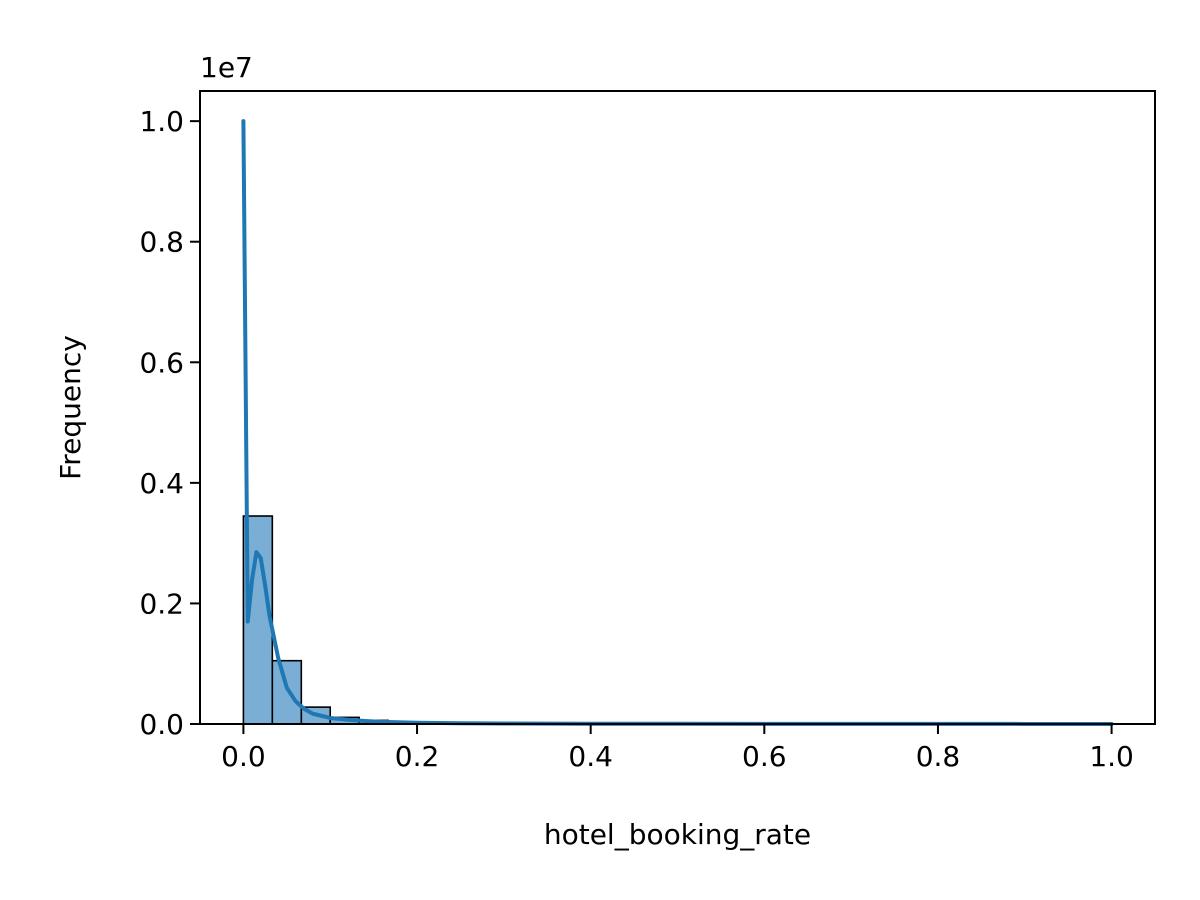  What do you see at coordinates (243, 756) in the screenshot?
I see `x-tick-label: 0.0` at bounding box center [243, 756].